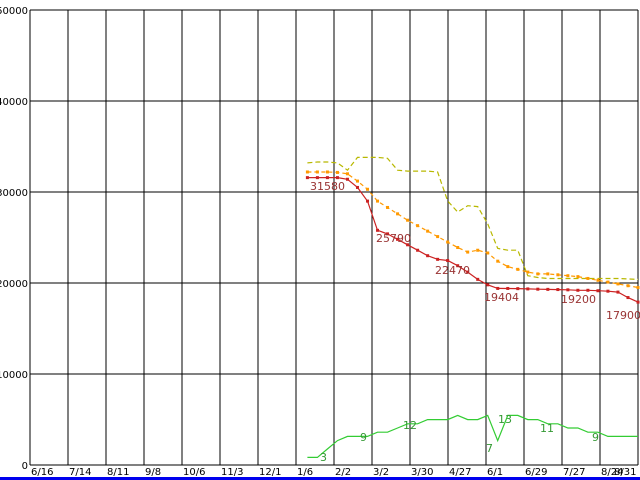  I want to click on x-axis-tick-label: 2/2, so click(343, 472).